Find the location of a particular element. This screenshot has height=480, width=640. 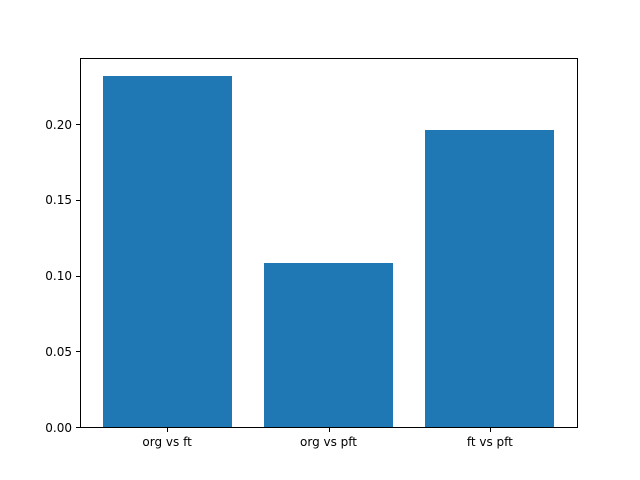

y-tick-label-0.05: 0.05 is located at coordinates (58, 351).